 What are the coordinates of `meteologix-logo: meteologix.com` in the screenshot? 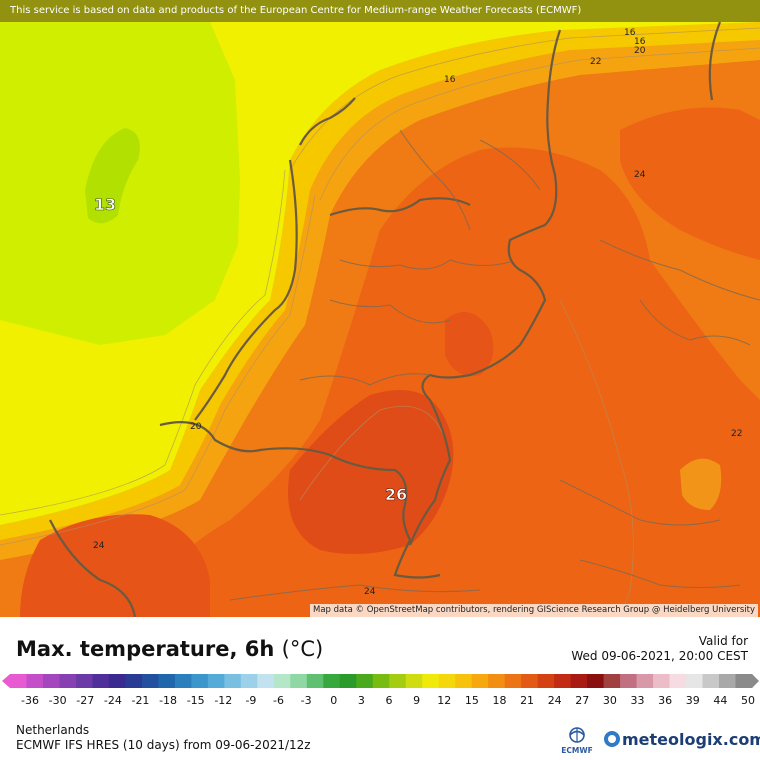 It's located at (682, 739).